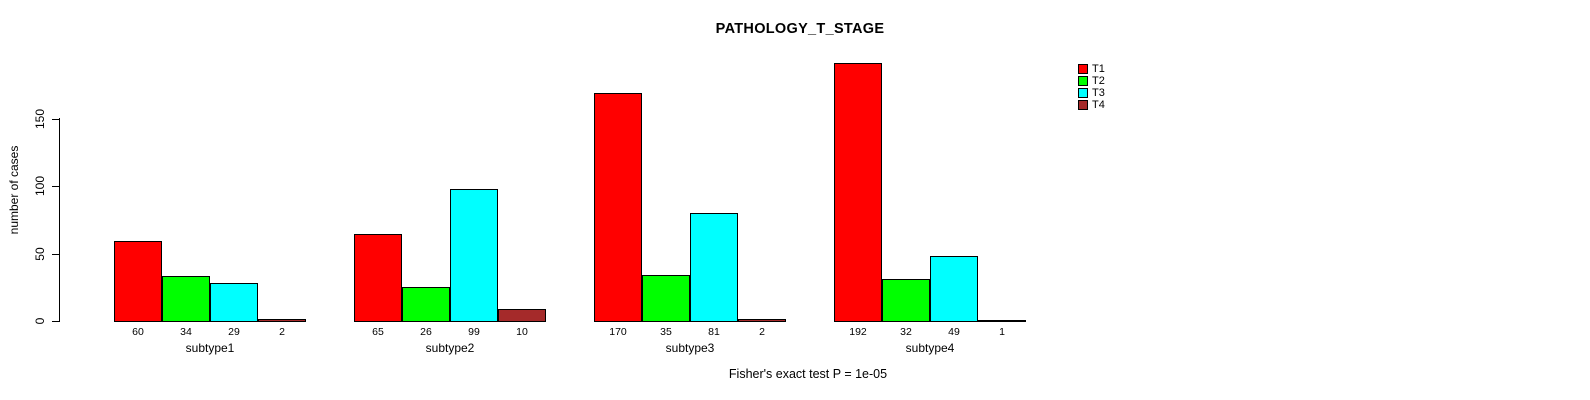 This screenshot has height=400, width=1590. What do you see at coordinates (808, 374) in the screenshot?
I see `fisher-test-annotation: Fisher's exact test P = 1e-05` at bounding box center [808, 374].